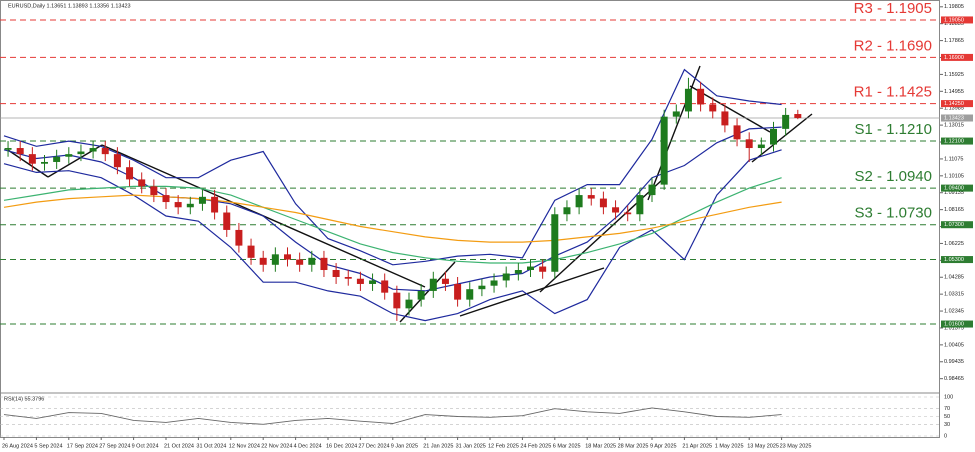 The width and height of the screenshot is (975, 452). What do you see at coordinates (954, 142) in the screenshot?
I see `level-tag: 1.12100` at bounding box center [954, 142].